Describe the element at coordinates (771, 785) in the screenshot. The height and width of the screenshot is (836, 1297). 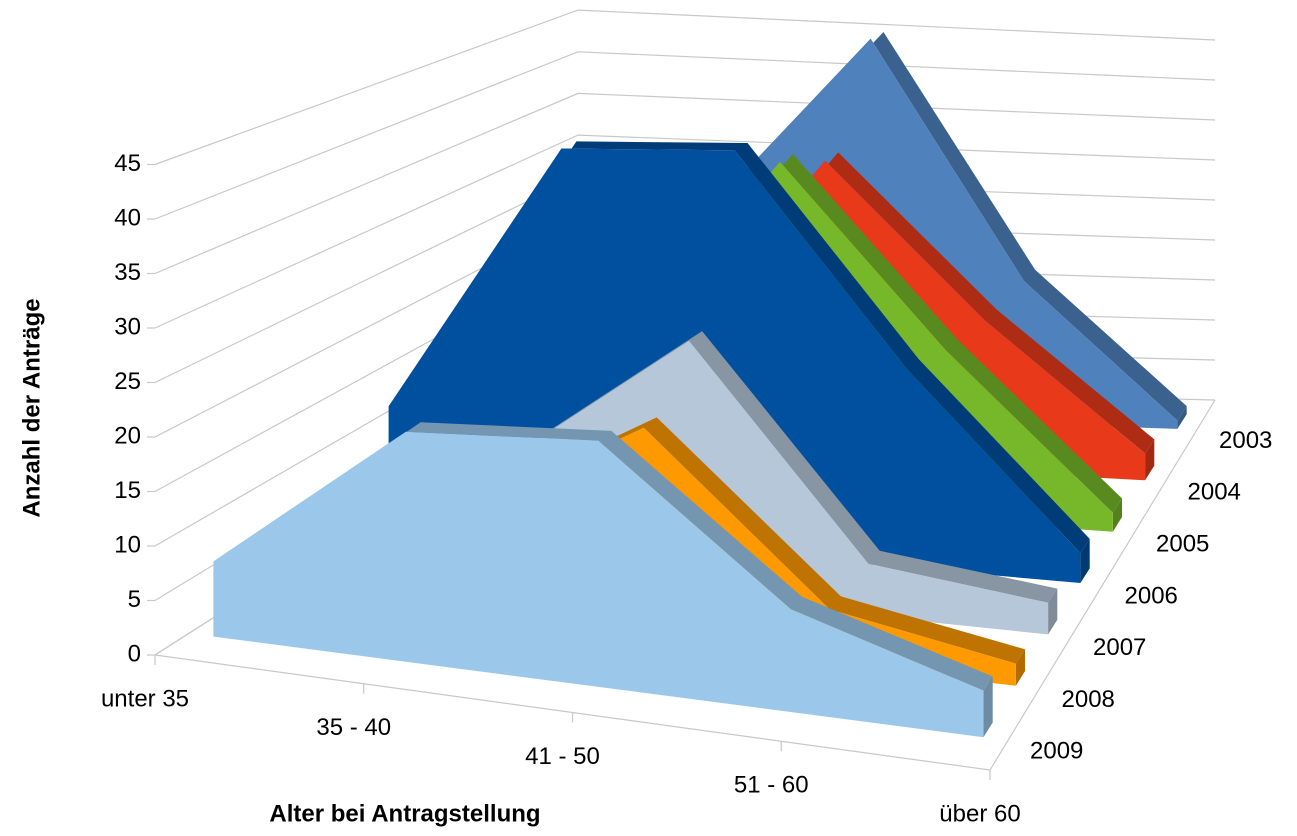
I see `x-tick-label: 51 - 60` at that location.